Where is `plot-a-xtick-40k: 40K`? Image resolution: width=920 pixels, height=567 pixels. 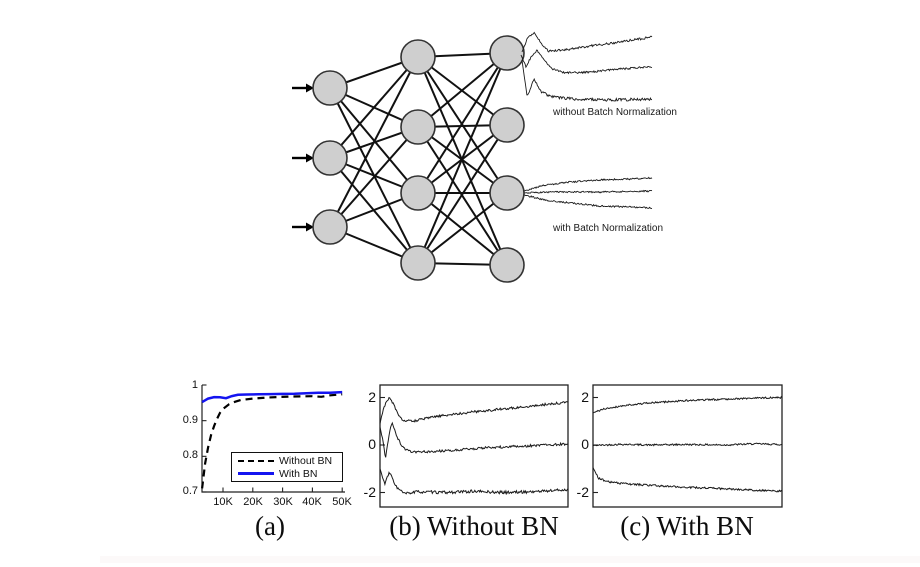 plot-a-xtick-40k: 40K is located at coordinates (312, 502).